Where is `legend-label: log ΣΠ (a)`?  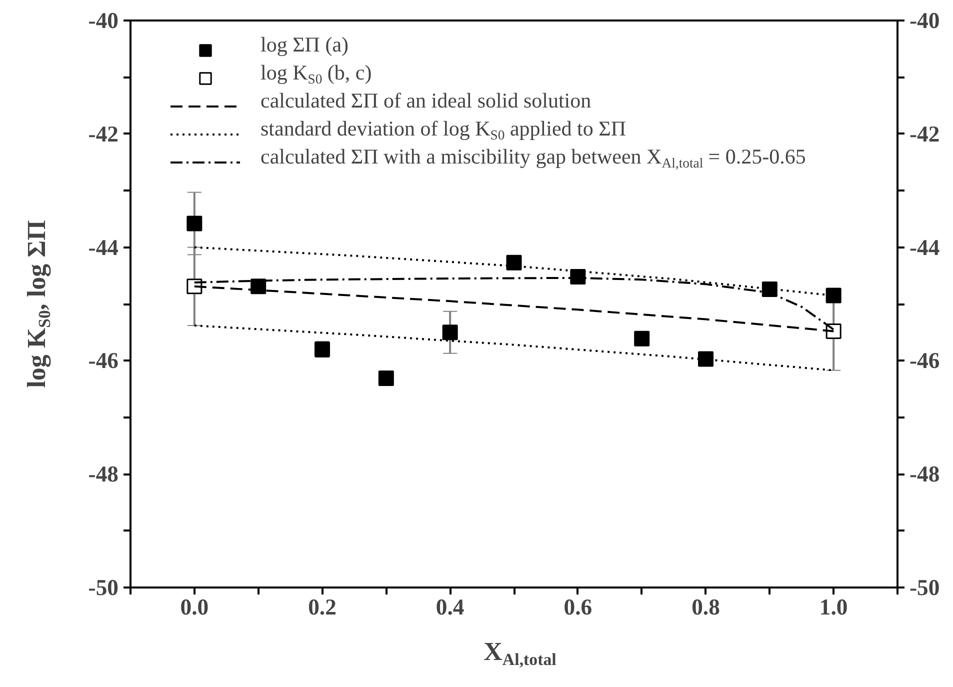 legend-label: log ΣΠ (a) is located at coordinates (304, 44).